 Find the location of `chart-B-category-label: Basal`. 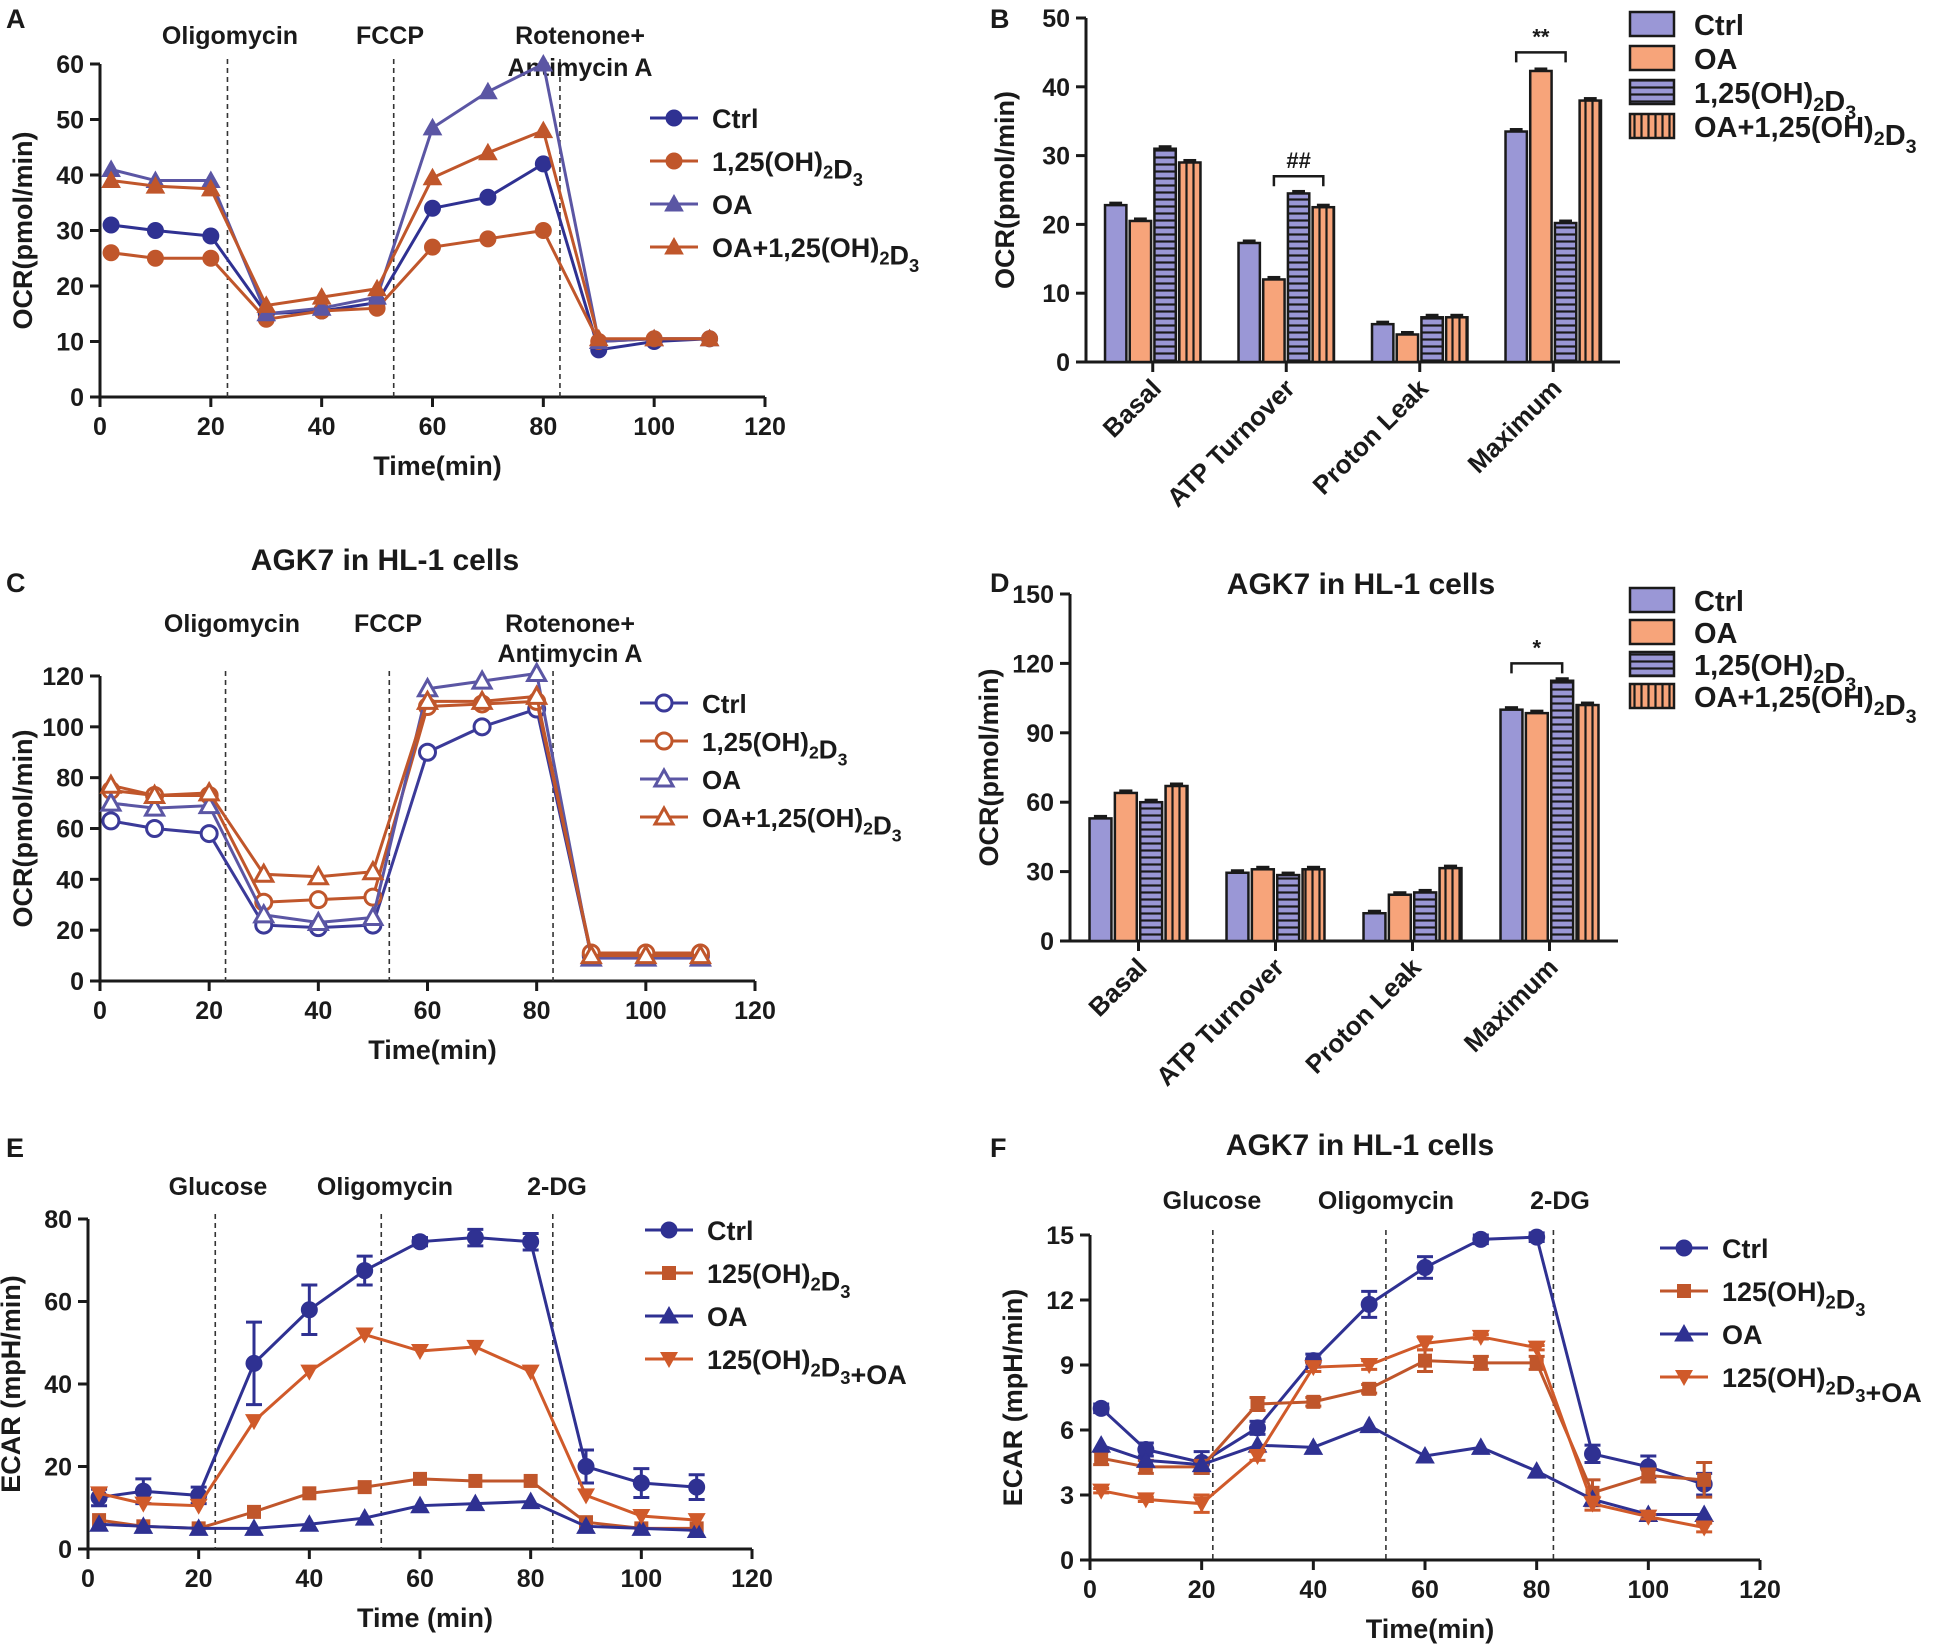

chart-B-category-label: Basal is located at coordinates (1132, 408).